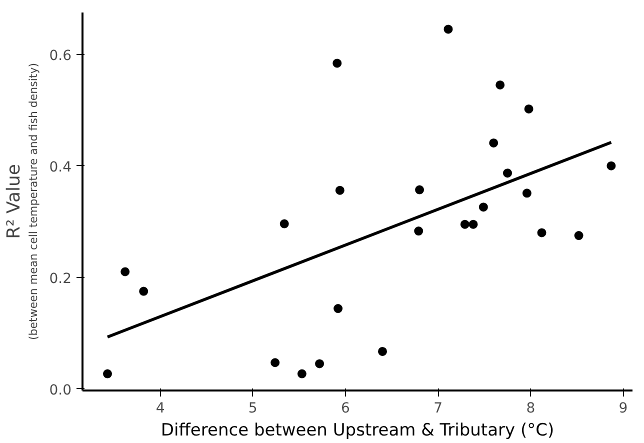  Describe the element at coordinates (623, 408) in the screenshot. I see `x-tick-label: 9` at that location.